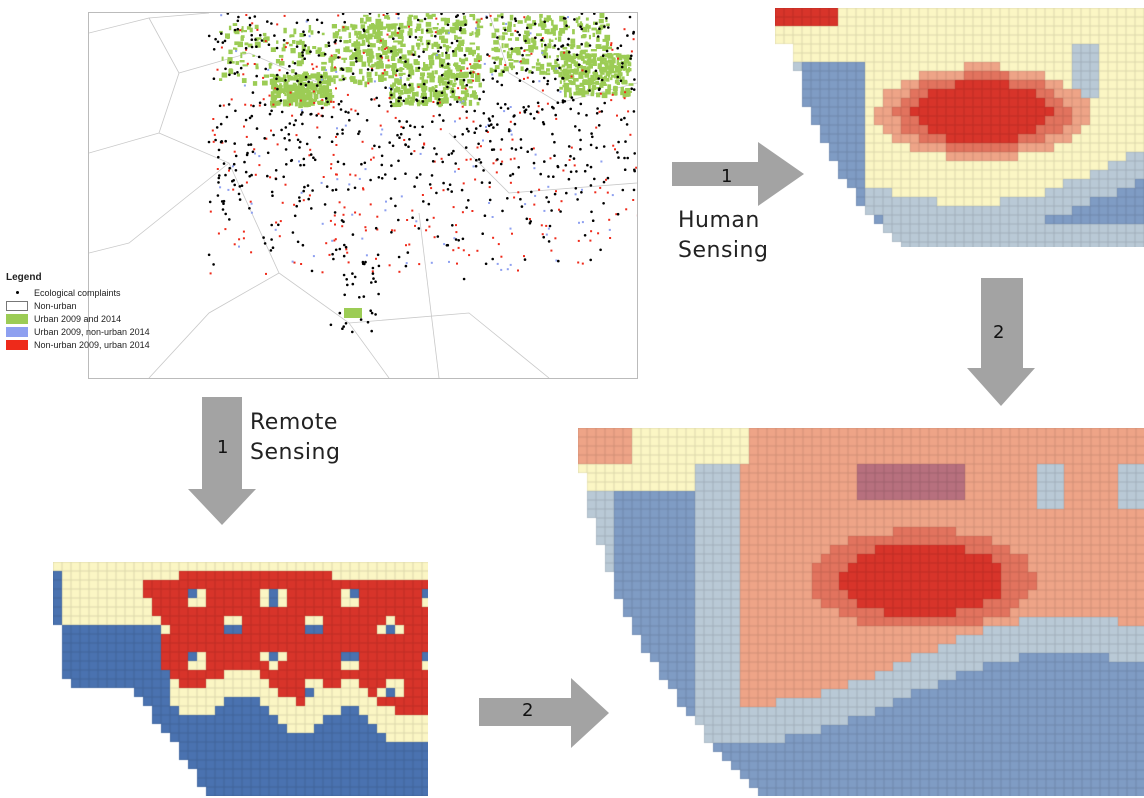 This screenshot has height=798, width=1144. What do you see at coordinates (294, 422) in the screenshot?
I see `caption-line: Remote` at bounding box center [294, 422].